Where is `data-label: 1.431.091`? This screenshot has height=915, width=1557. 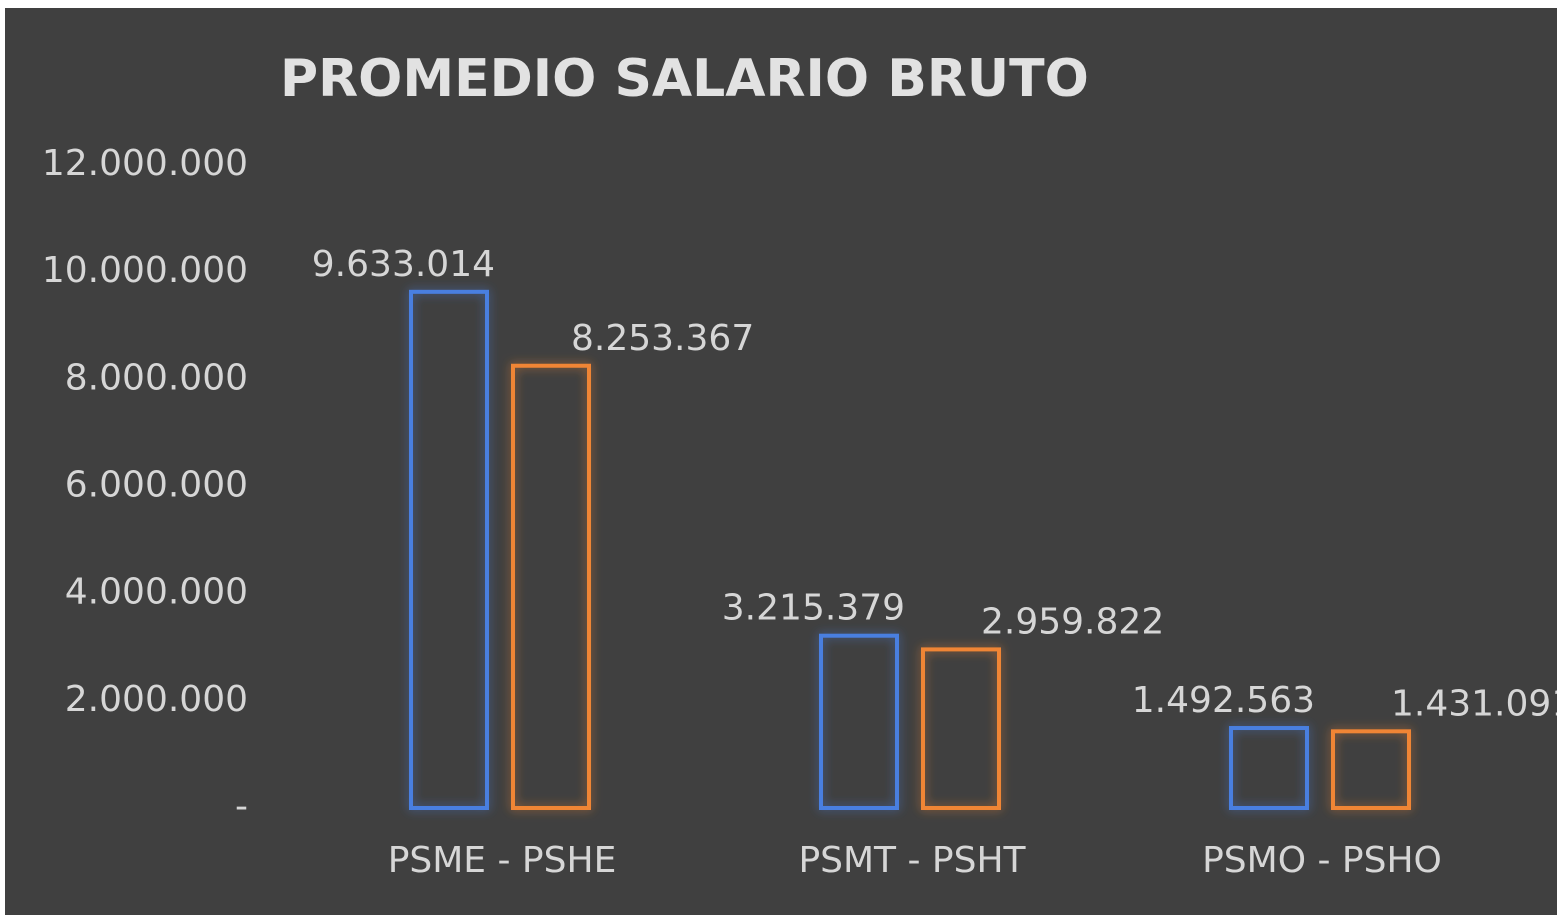 data-label: 1.431.091 is located at coordinates (1474, 703).